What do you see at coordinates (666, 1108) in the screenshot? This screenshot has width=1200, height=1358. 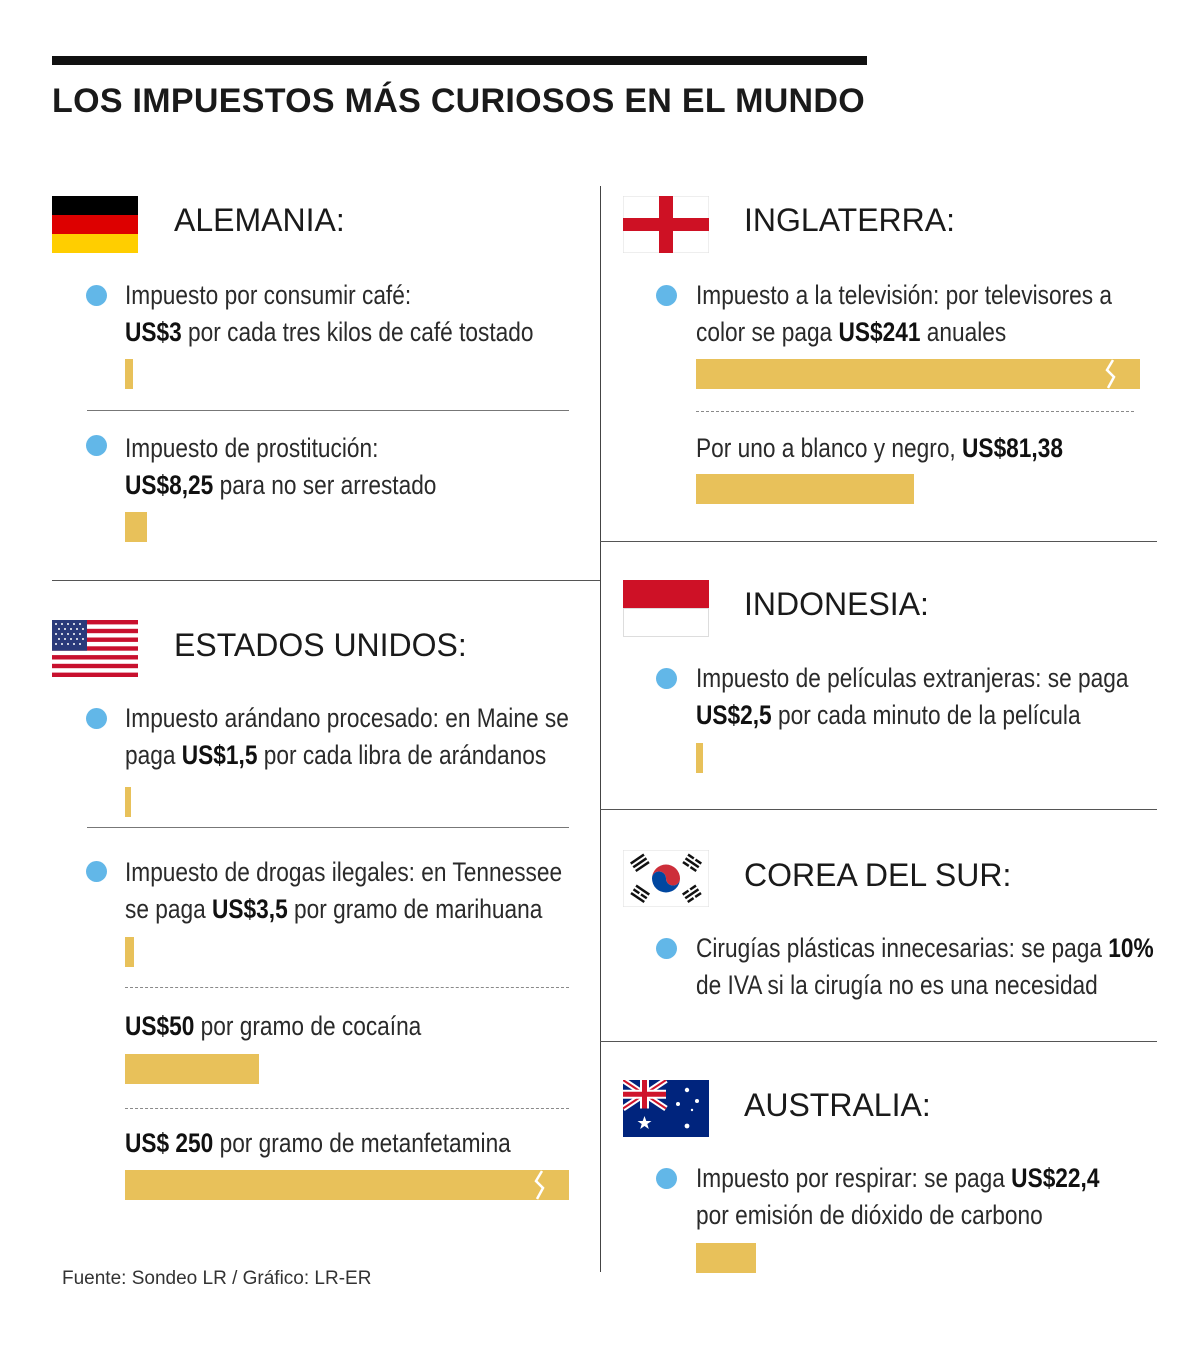 I see `australia-flag-icon` at bounding box center [666, 1108].